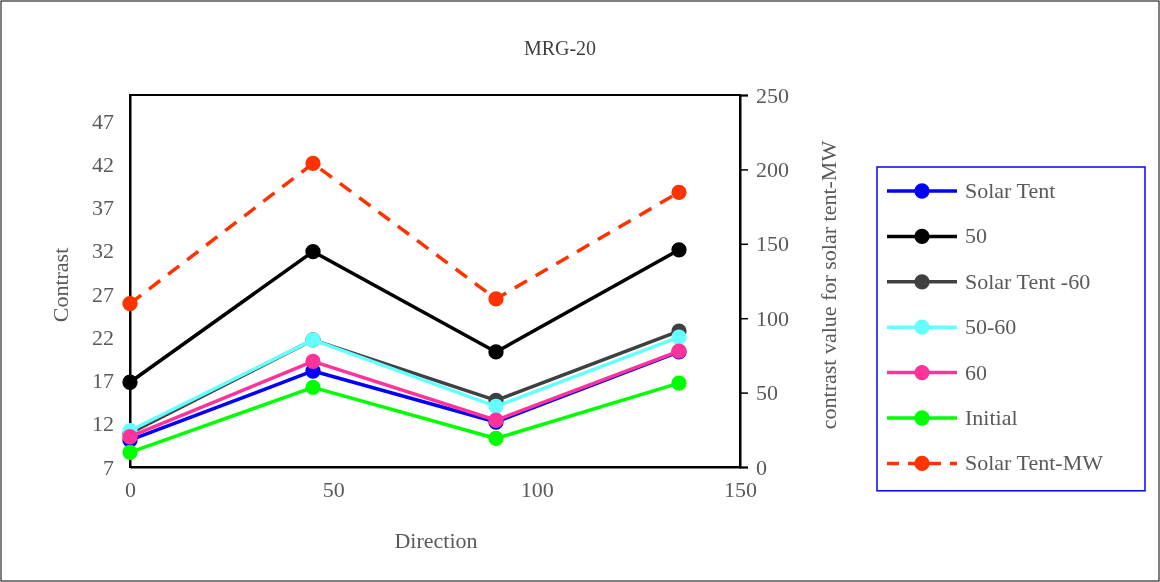  Describe the element at coordinates (976, 372) in the screenshot. I see `legend-label: 60` at that location.